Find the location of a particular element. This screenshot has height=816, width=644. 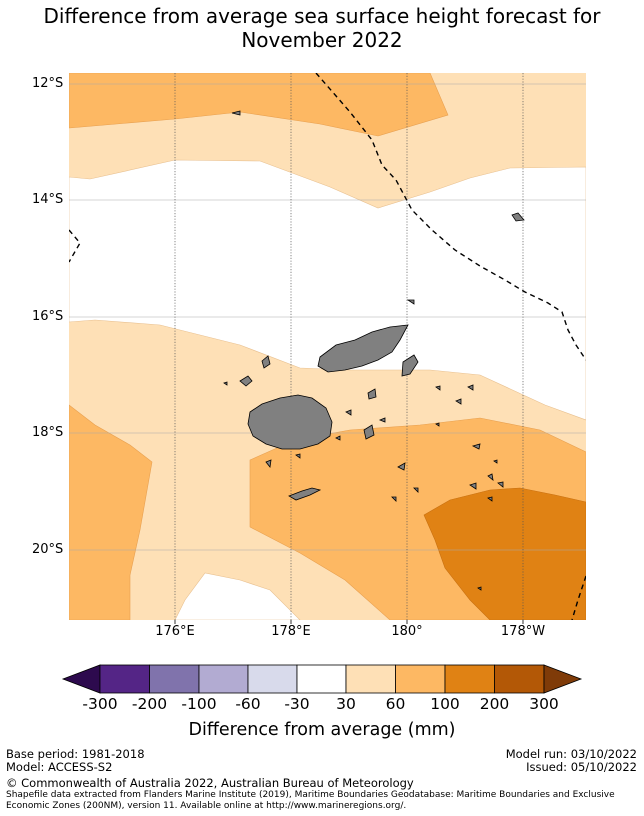

model-run: Model run: 03/10/2022 is located at coordinates (571, 754).